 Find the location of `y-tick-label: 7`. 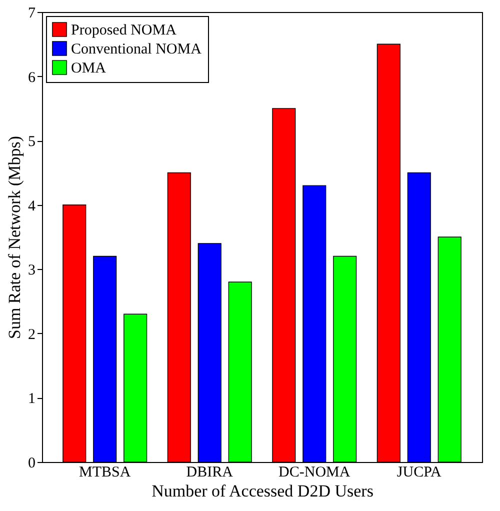

y-tick-label: 7 is located at coordinates (32, 14).